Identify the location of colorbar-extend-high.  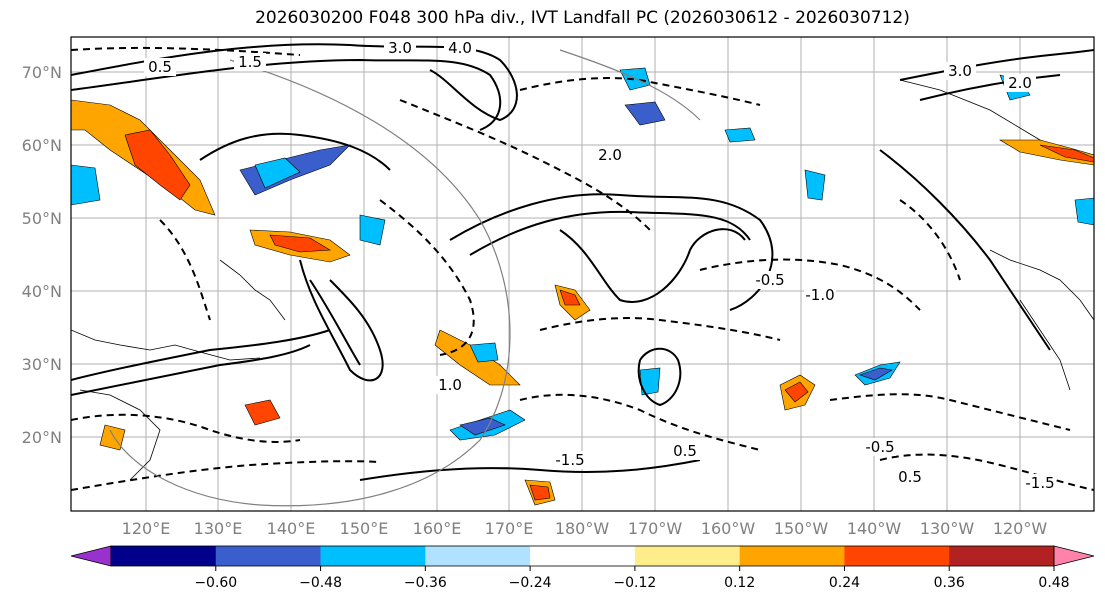
(1074, 556).